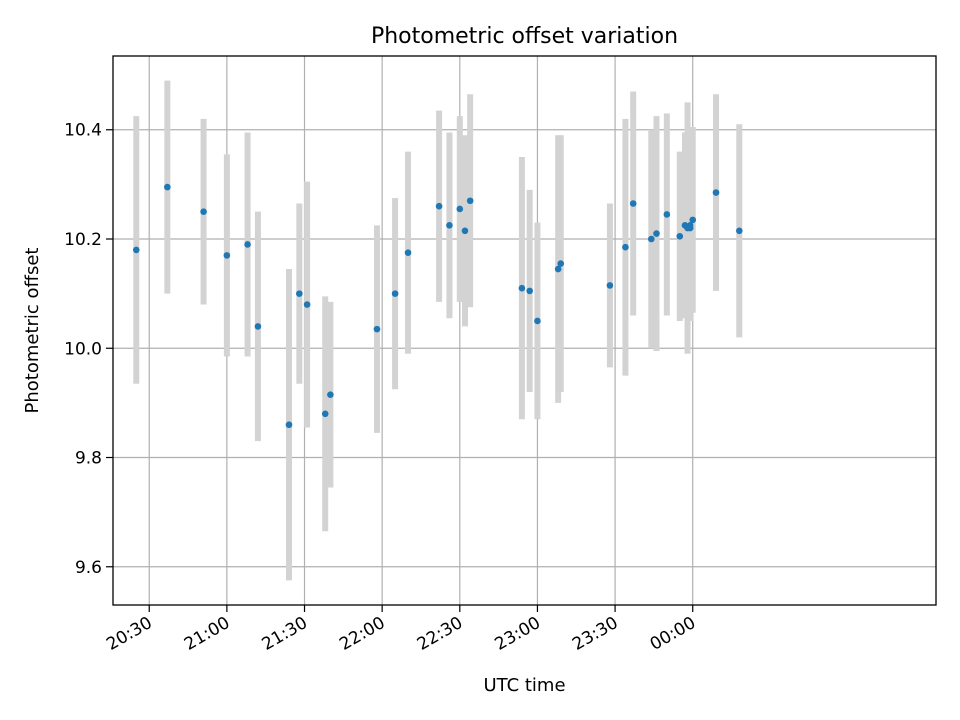 The height and width of the screenshot is (720, 960). What do you see at coordinates (32, 331) in the screenshot?
I see `y-axis-label: Photometric offset` at bounding box center [32, 331].